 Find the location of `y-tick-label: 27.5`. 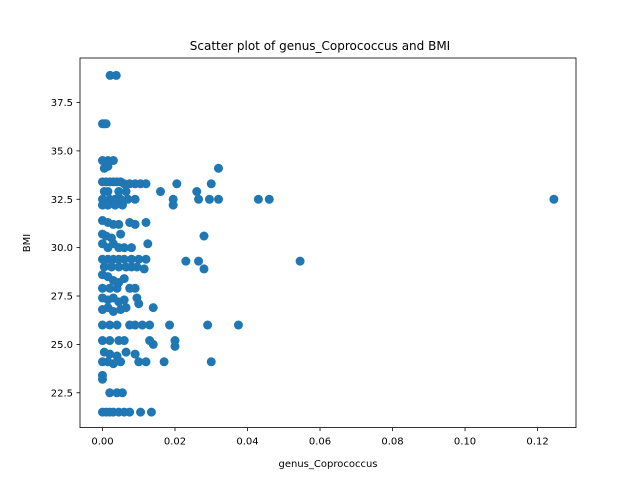

y-tick-label: 27.5 is located at coordinates (62, 297).